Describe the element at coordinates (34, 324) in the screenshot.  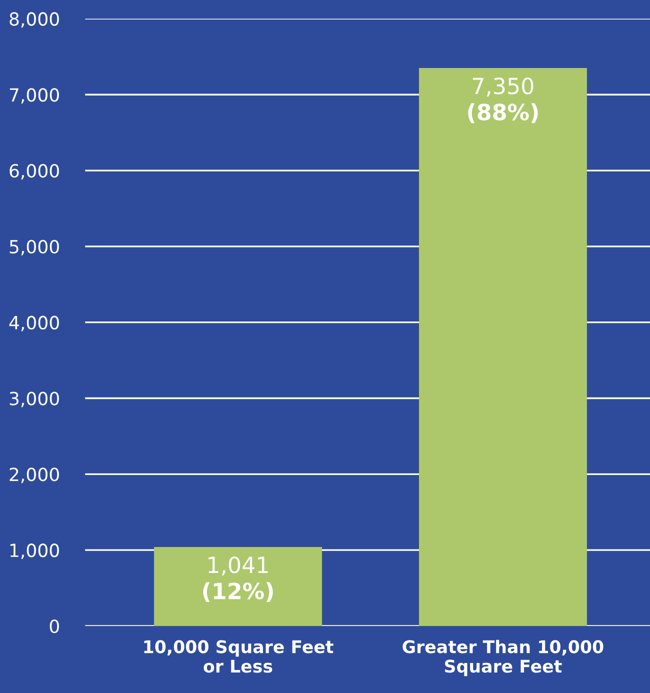
I see `y-tick-label: 4,000` at that location.